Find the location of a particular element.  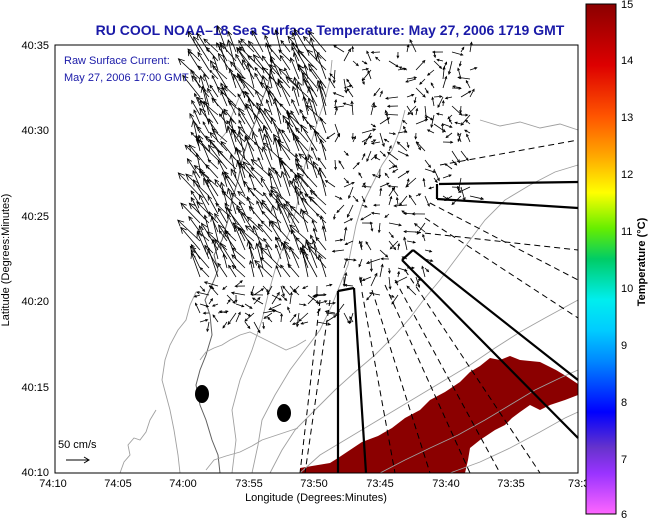

x-tick-label: 73:45 is located at coordinates (380, 484).